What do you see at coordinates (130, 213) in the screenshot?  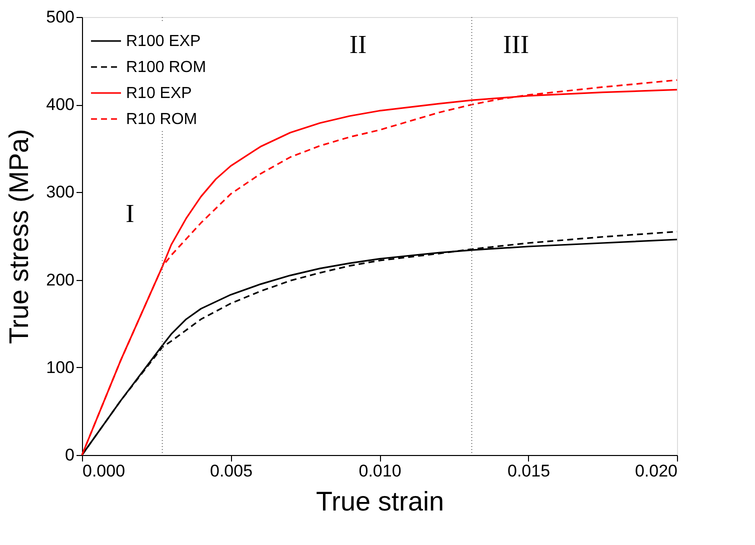 I see `annotation: I` at bounding box center [130, 213].